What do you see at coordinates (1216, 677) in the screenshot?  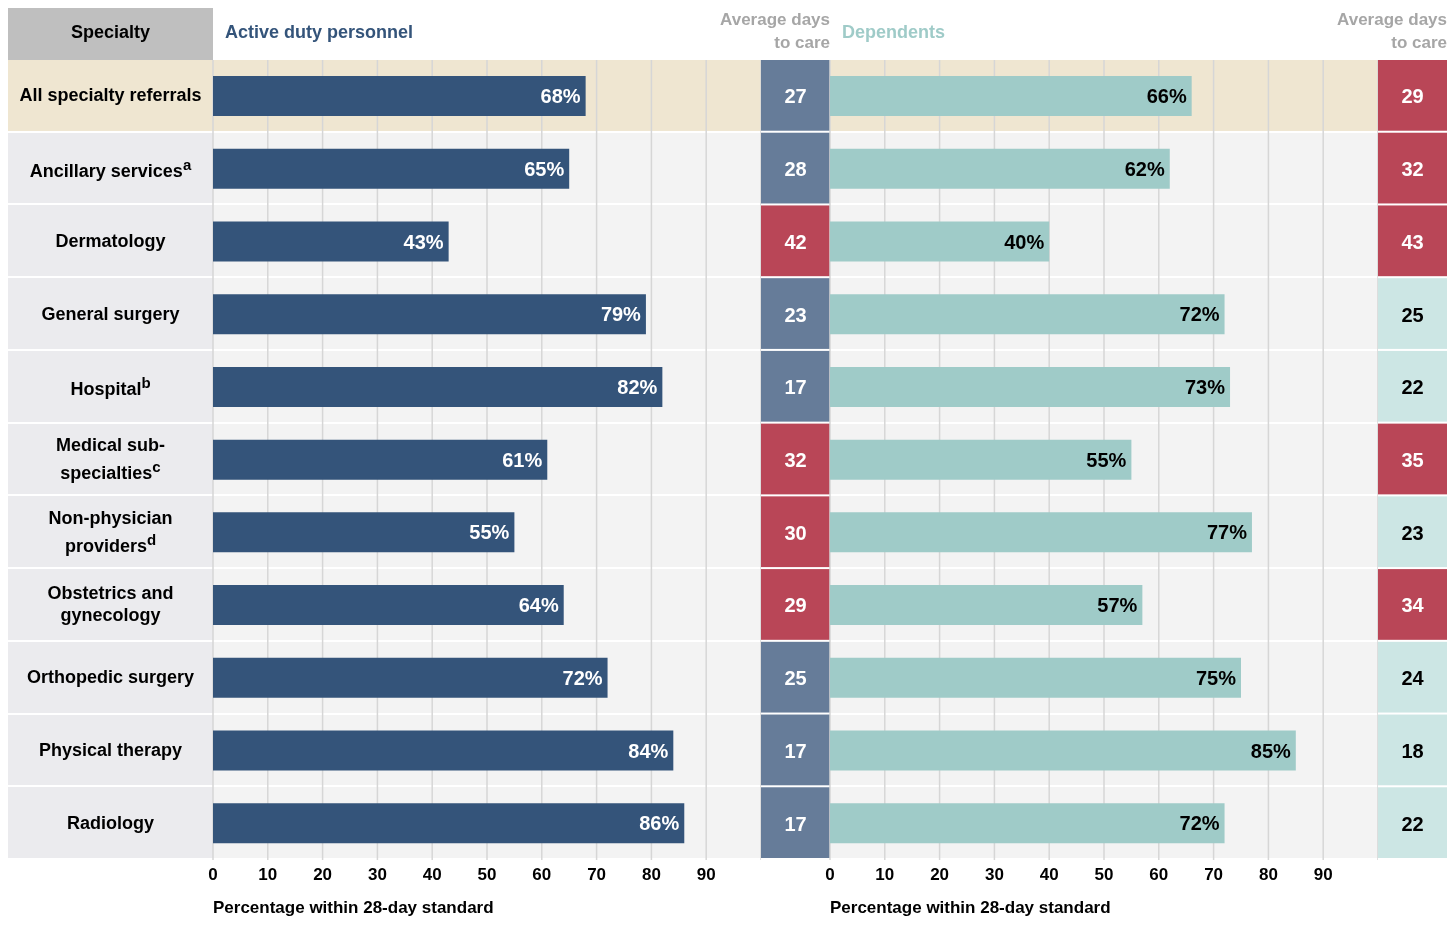 I see `data-label: 75%` at bounding box center [1216, 677].